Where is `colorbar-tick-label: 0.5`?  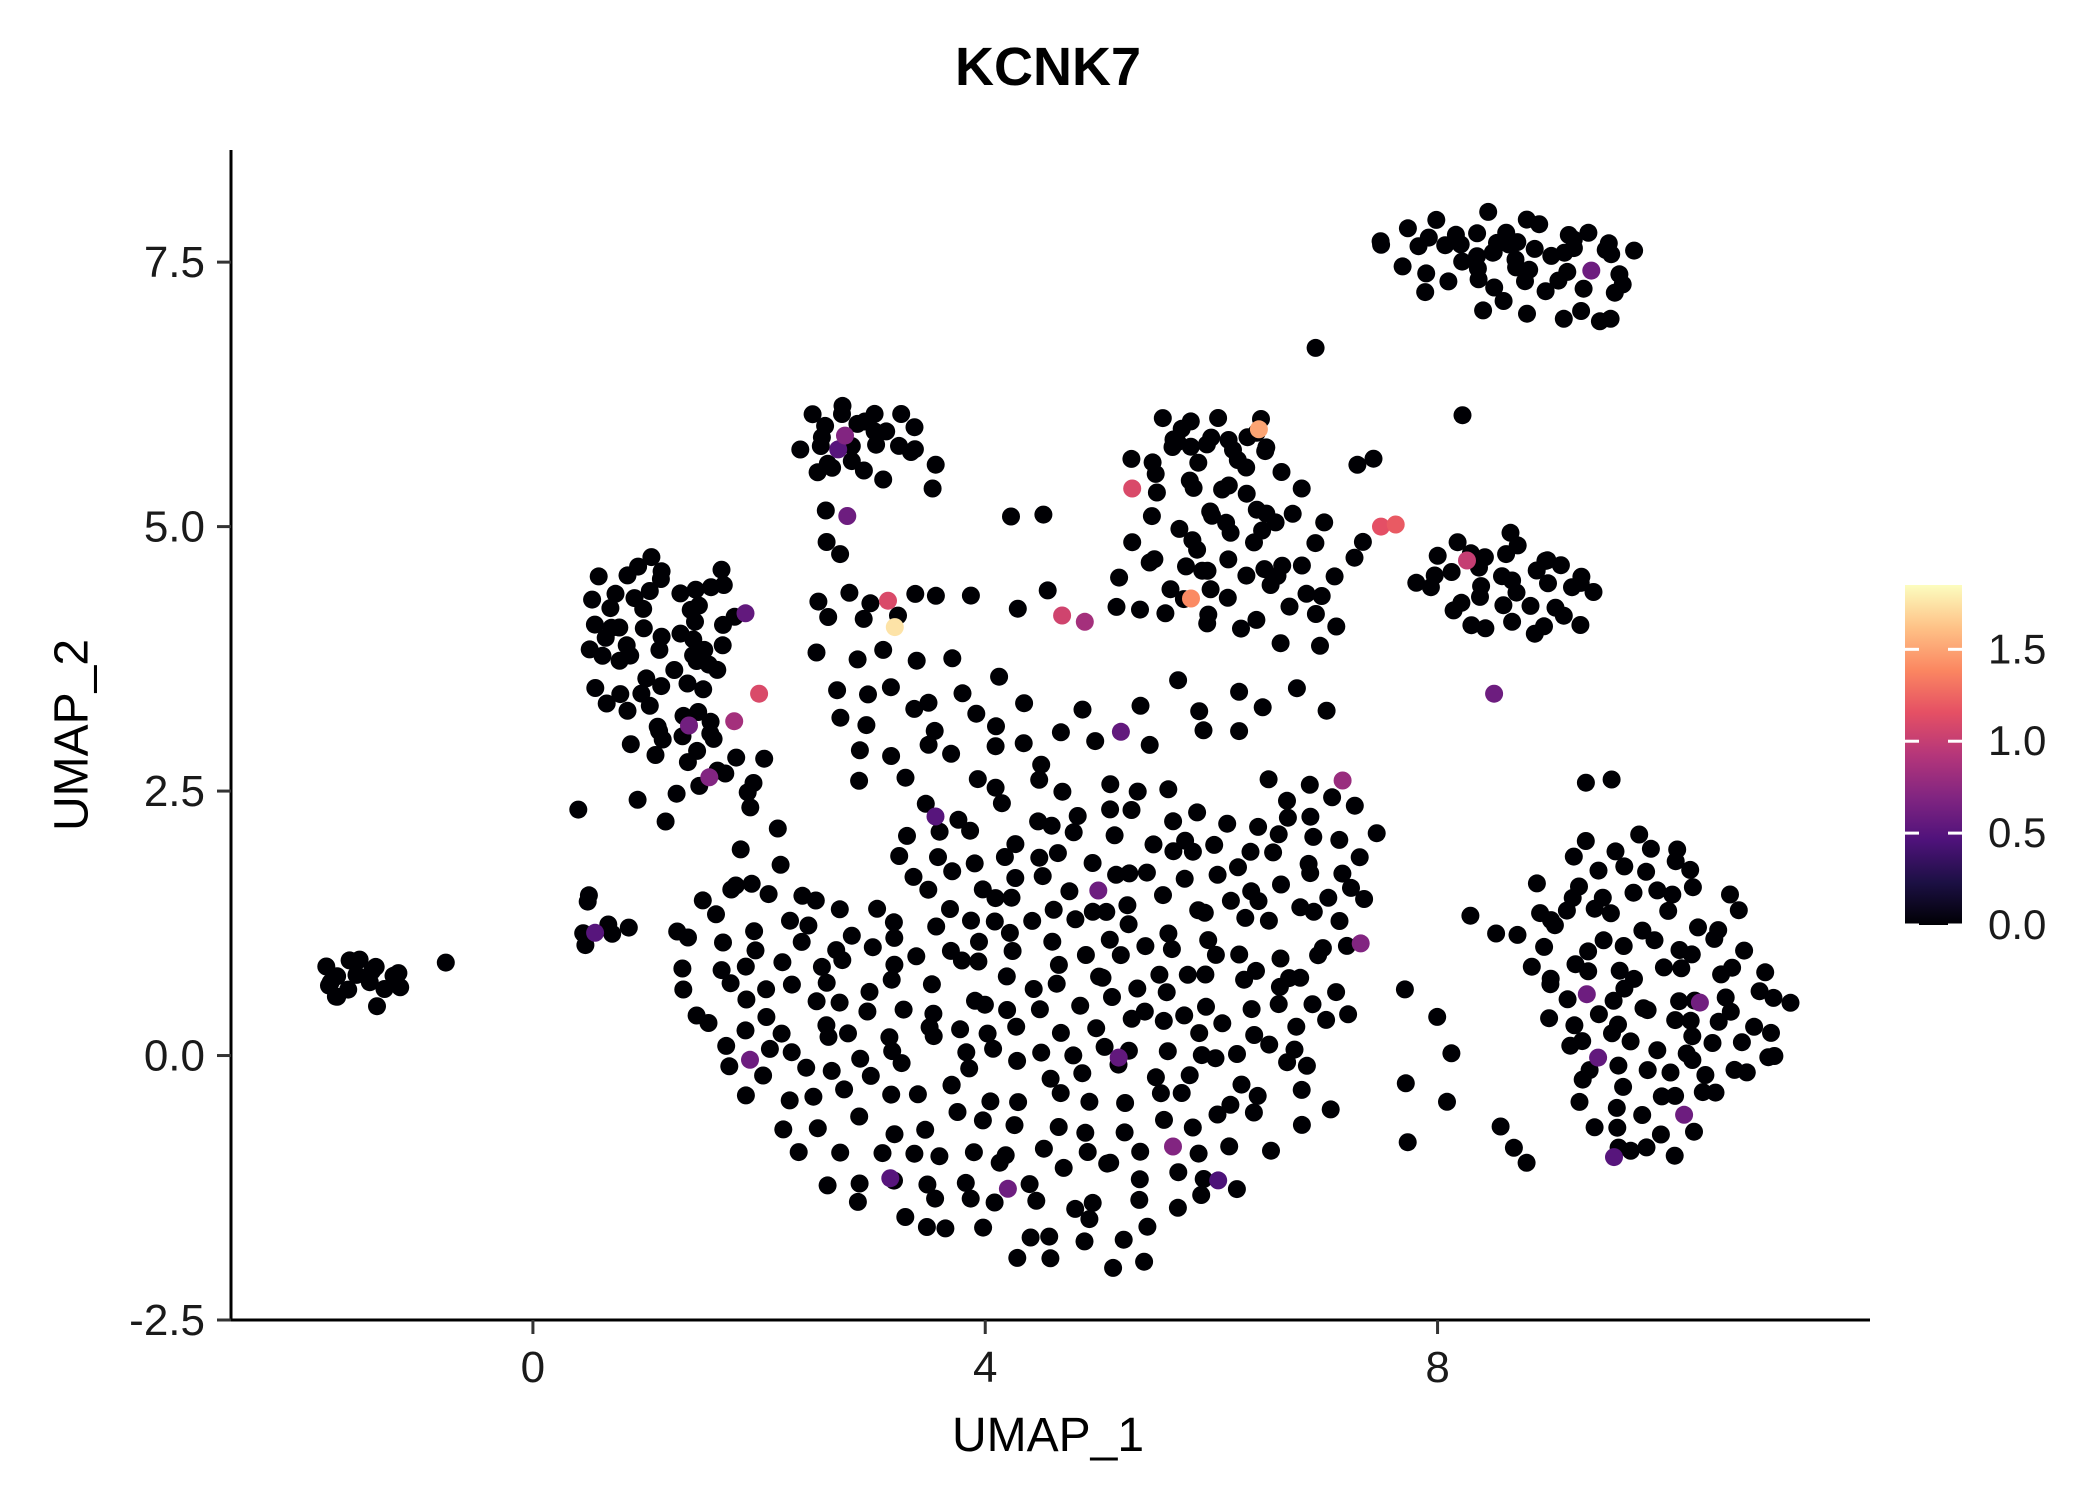 colorbar-tick-label: 0.5 is located at coordinates (2017, 832).